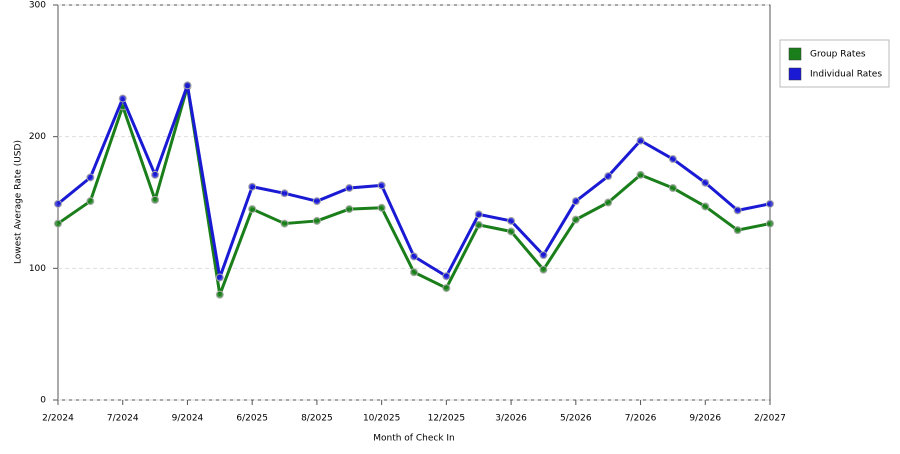  Describe the element at coordinates (37, 269) in the screenshot. I see `y-tick-label: 100` at that location.